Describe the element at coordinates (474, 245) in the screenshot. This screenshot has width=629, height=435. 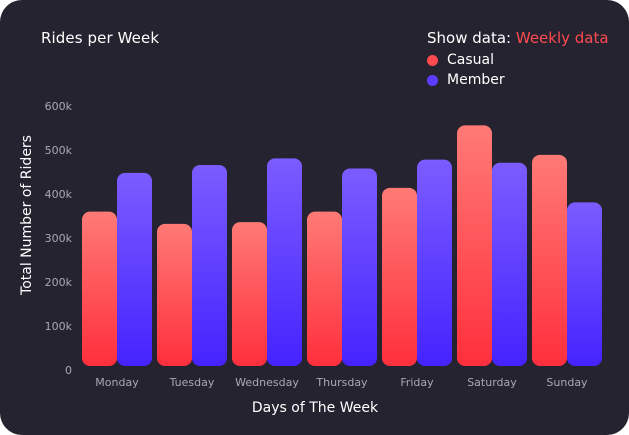
I see `bar-casual-saturday` at that location.